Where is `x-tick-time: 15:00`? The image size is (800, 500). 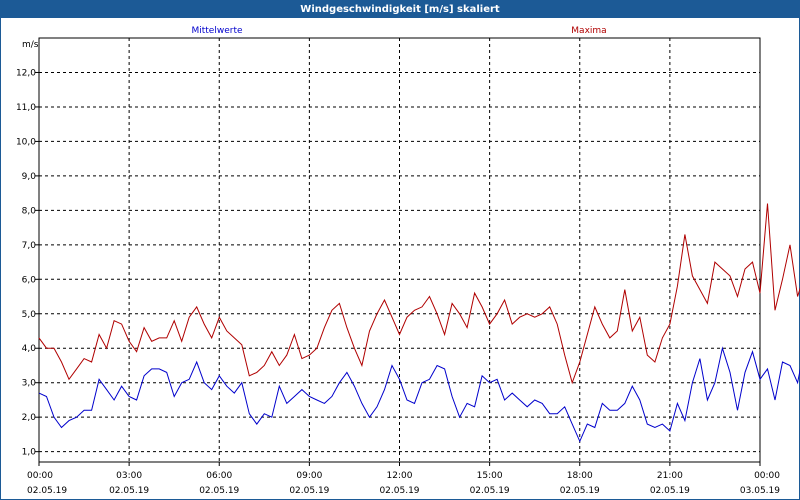 x-tick-time: 15:00 is located at coordinates (490, 476).